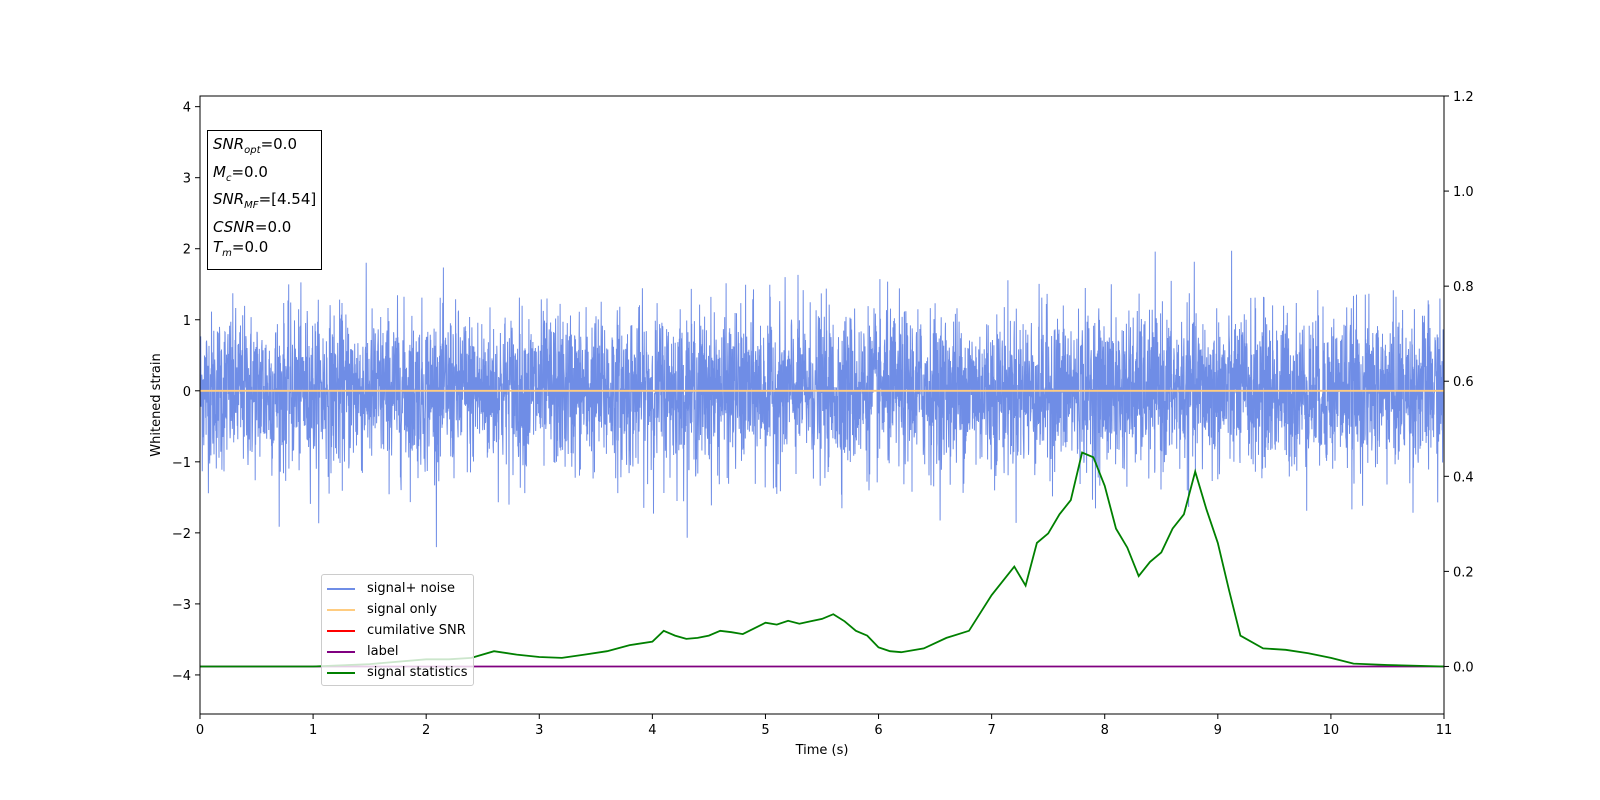  Describe the element at coordinates (1463, 477) in the screenshot. I see `y2-tick-label: 0.4` at that location.